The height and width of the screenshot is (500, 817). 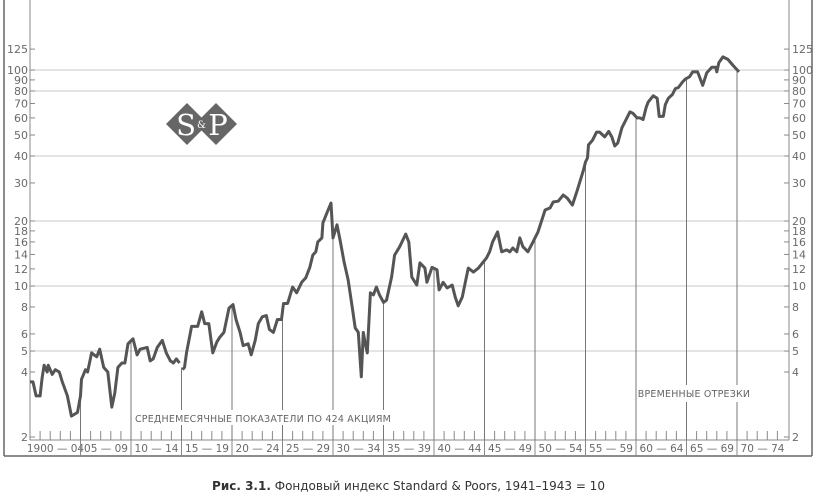 What do you see at coordinates (799, 221) in the screenshot?
I see `y-tick-label-right: 20` at bounding box center [799, 221].